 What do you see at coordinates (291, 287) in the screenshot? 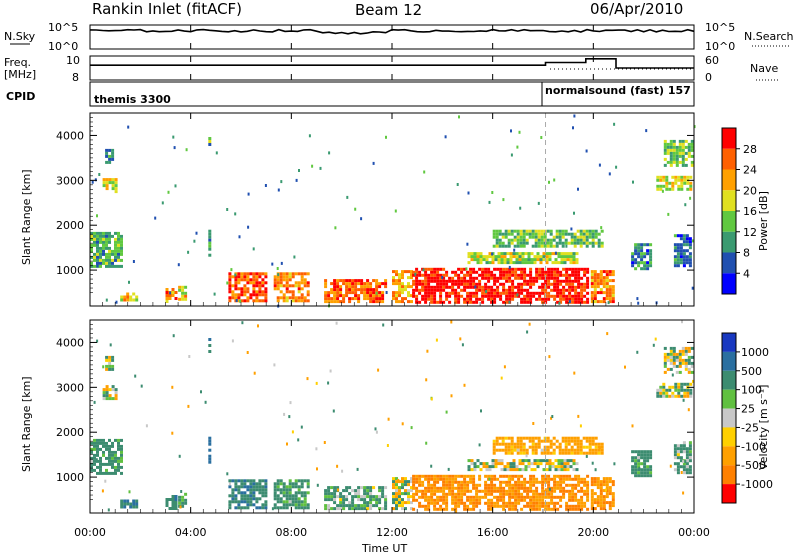
I see `power-echo-region` at bounding box center [291, 287].